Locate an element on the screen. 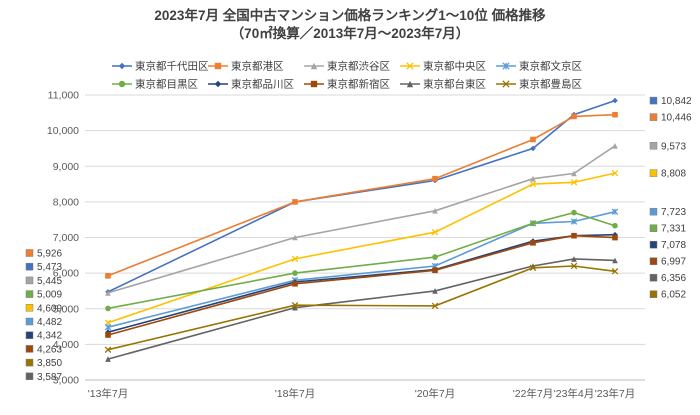  start-data-label: 4,263 is located at coordinates (43, 349).